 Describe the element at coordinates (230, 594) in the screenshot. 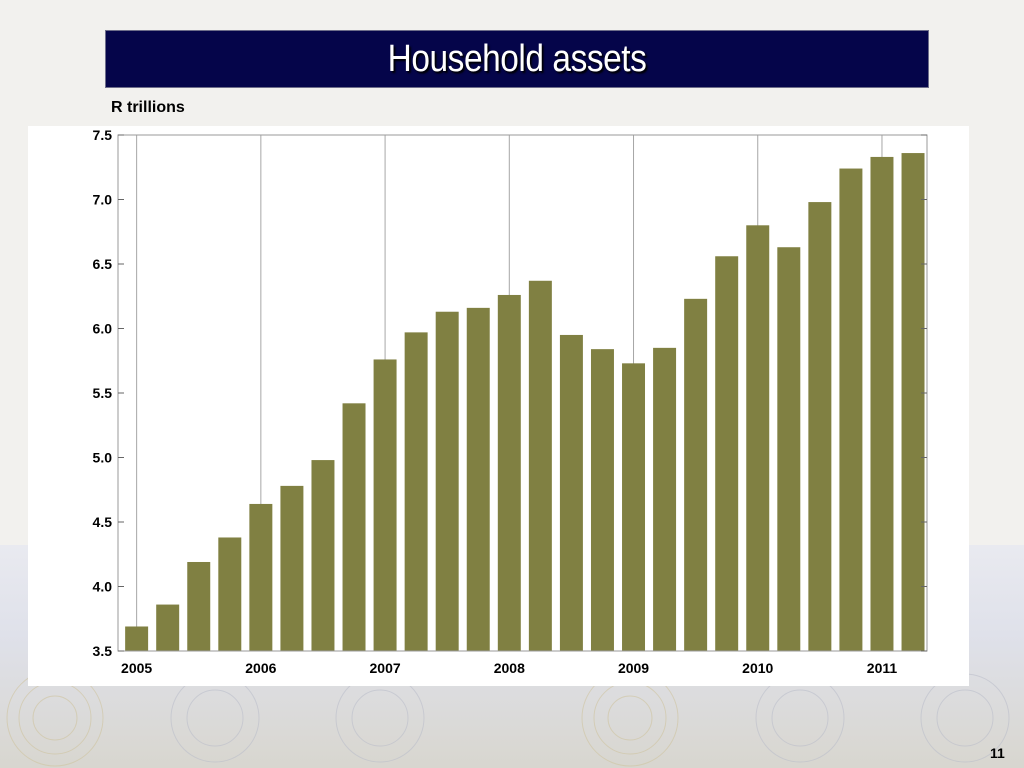

I see `bar-2005Q4` at that location.